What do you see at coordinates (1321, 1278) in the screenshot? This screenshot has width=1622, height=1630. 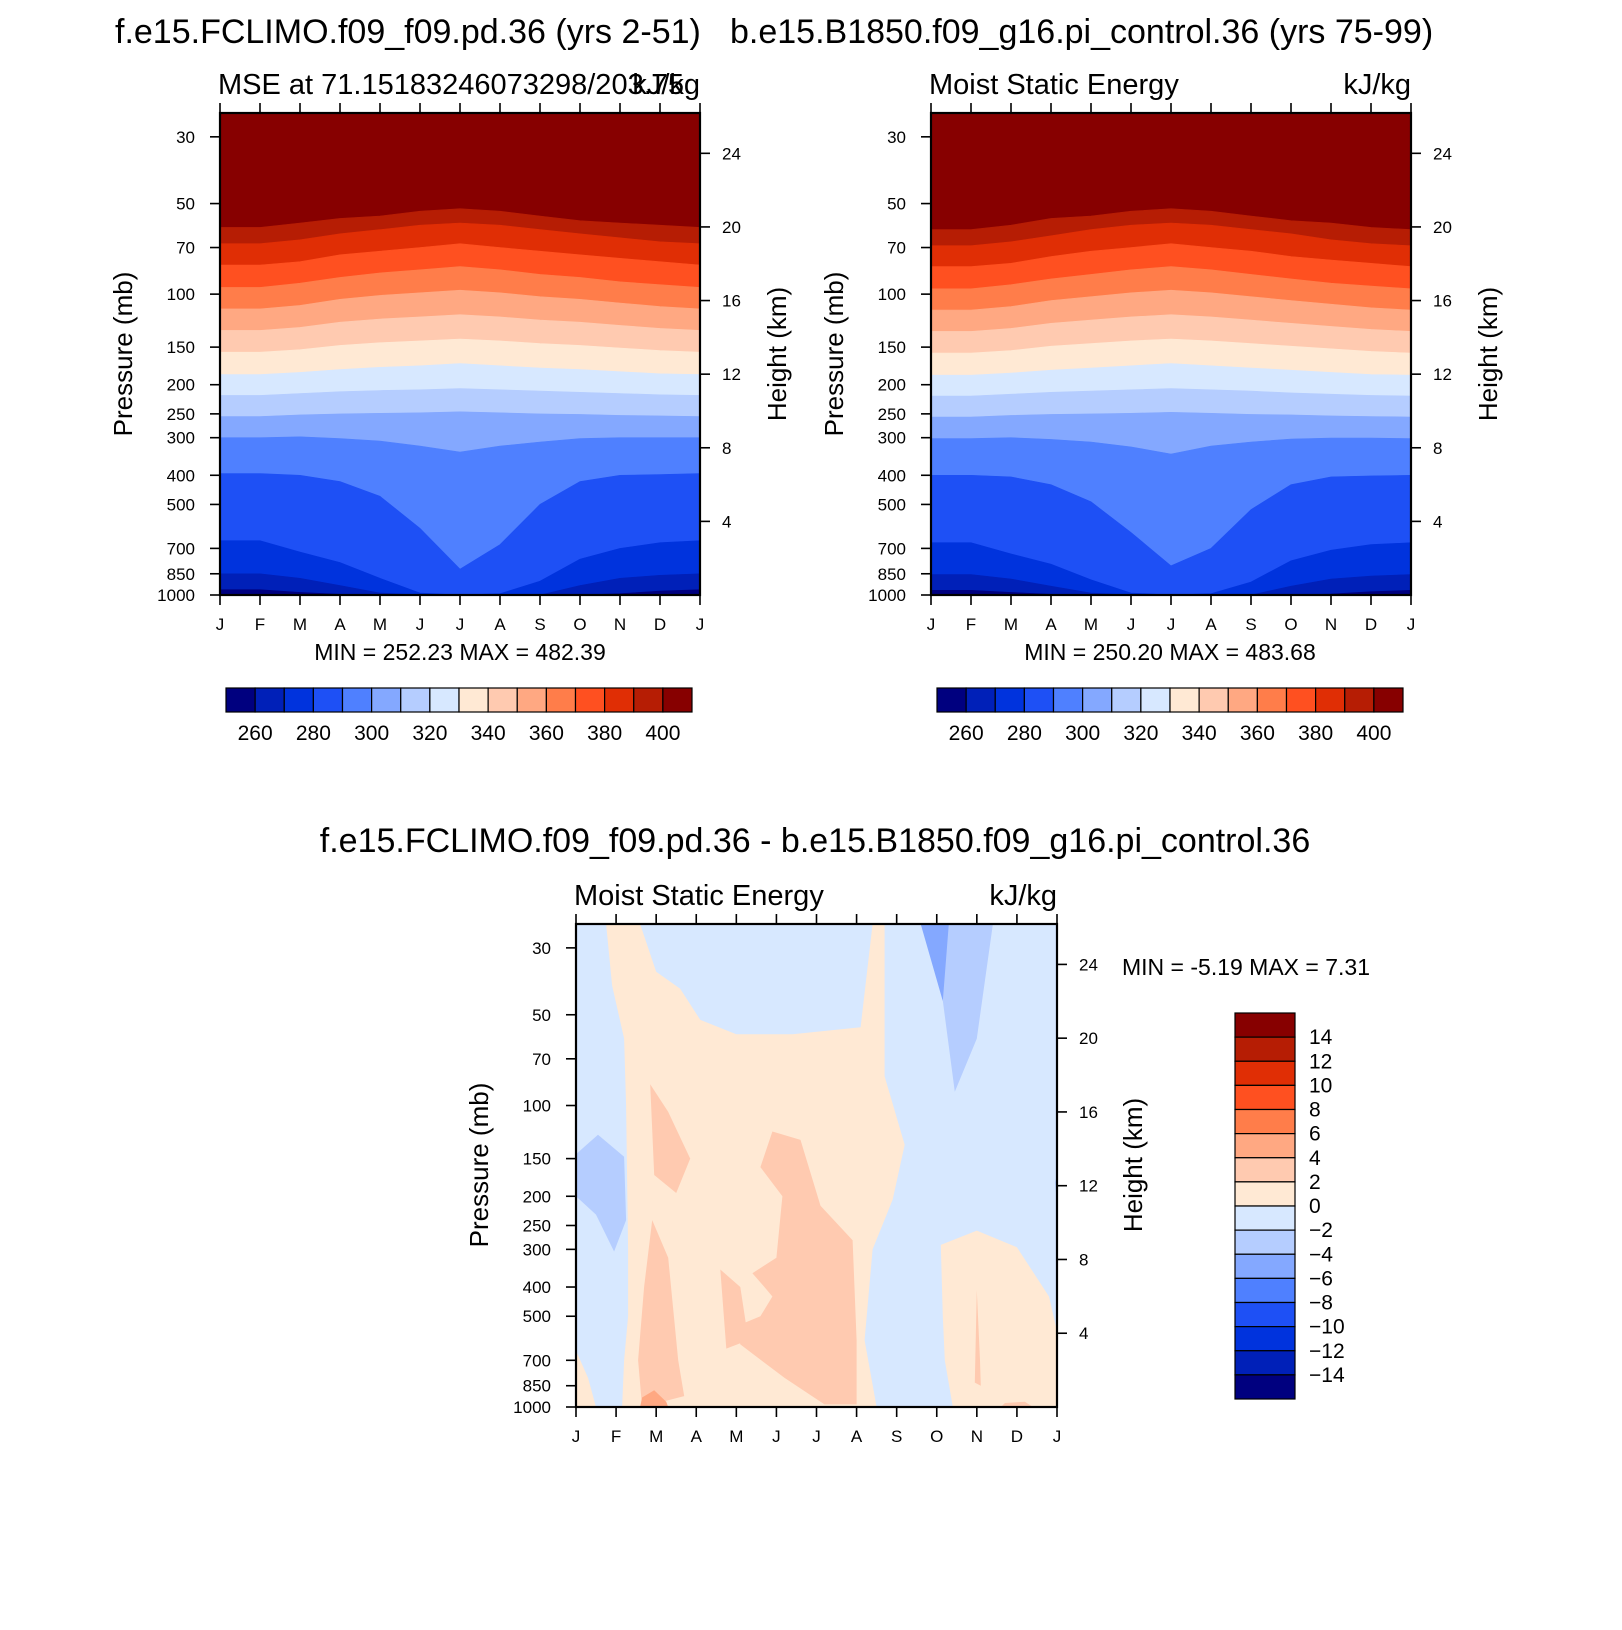 I see `colorbar-label: −6` at bounding box center [1321, 1278].